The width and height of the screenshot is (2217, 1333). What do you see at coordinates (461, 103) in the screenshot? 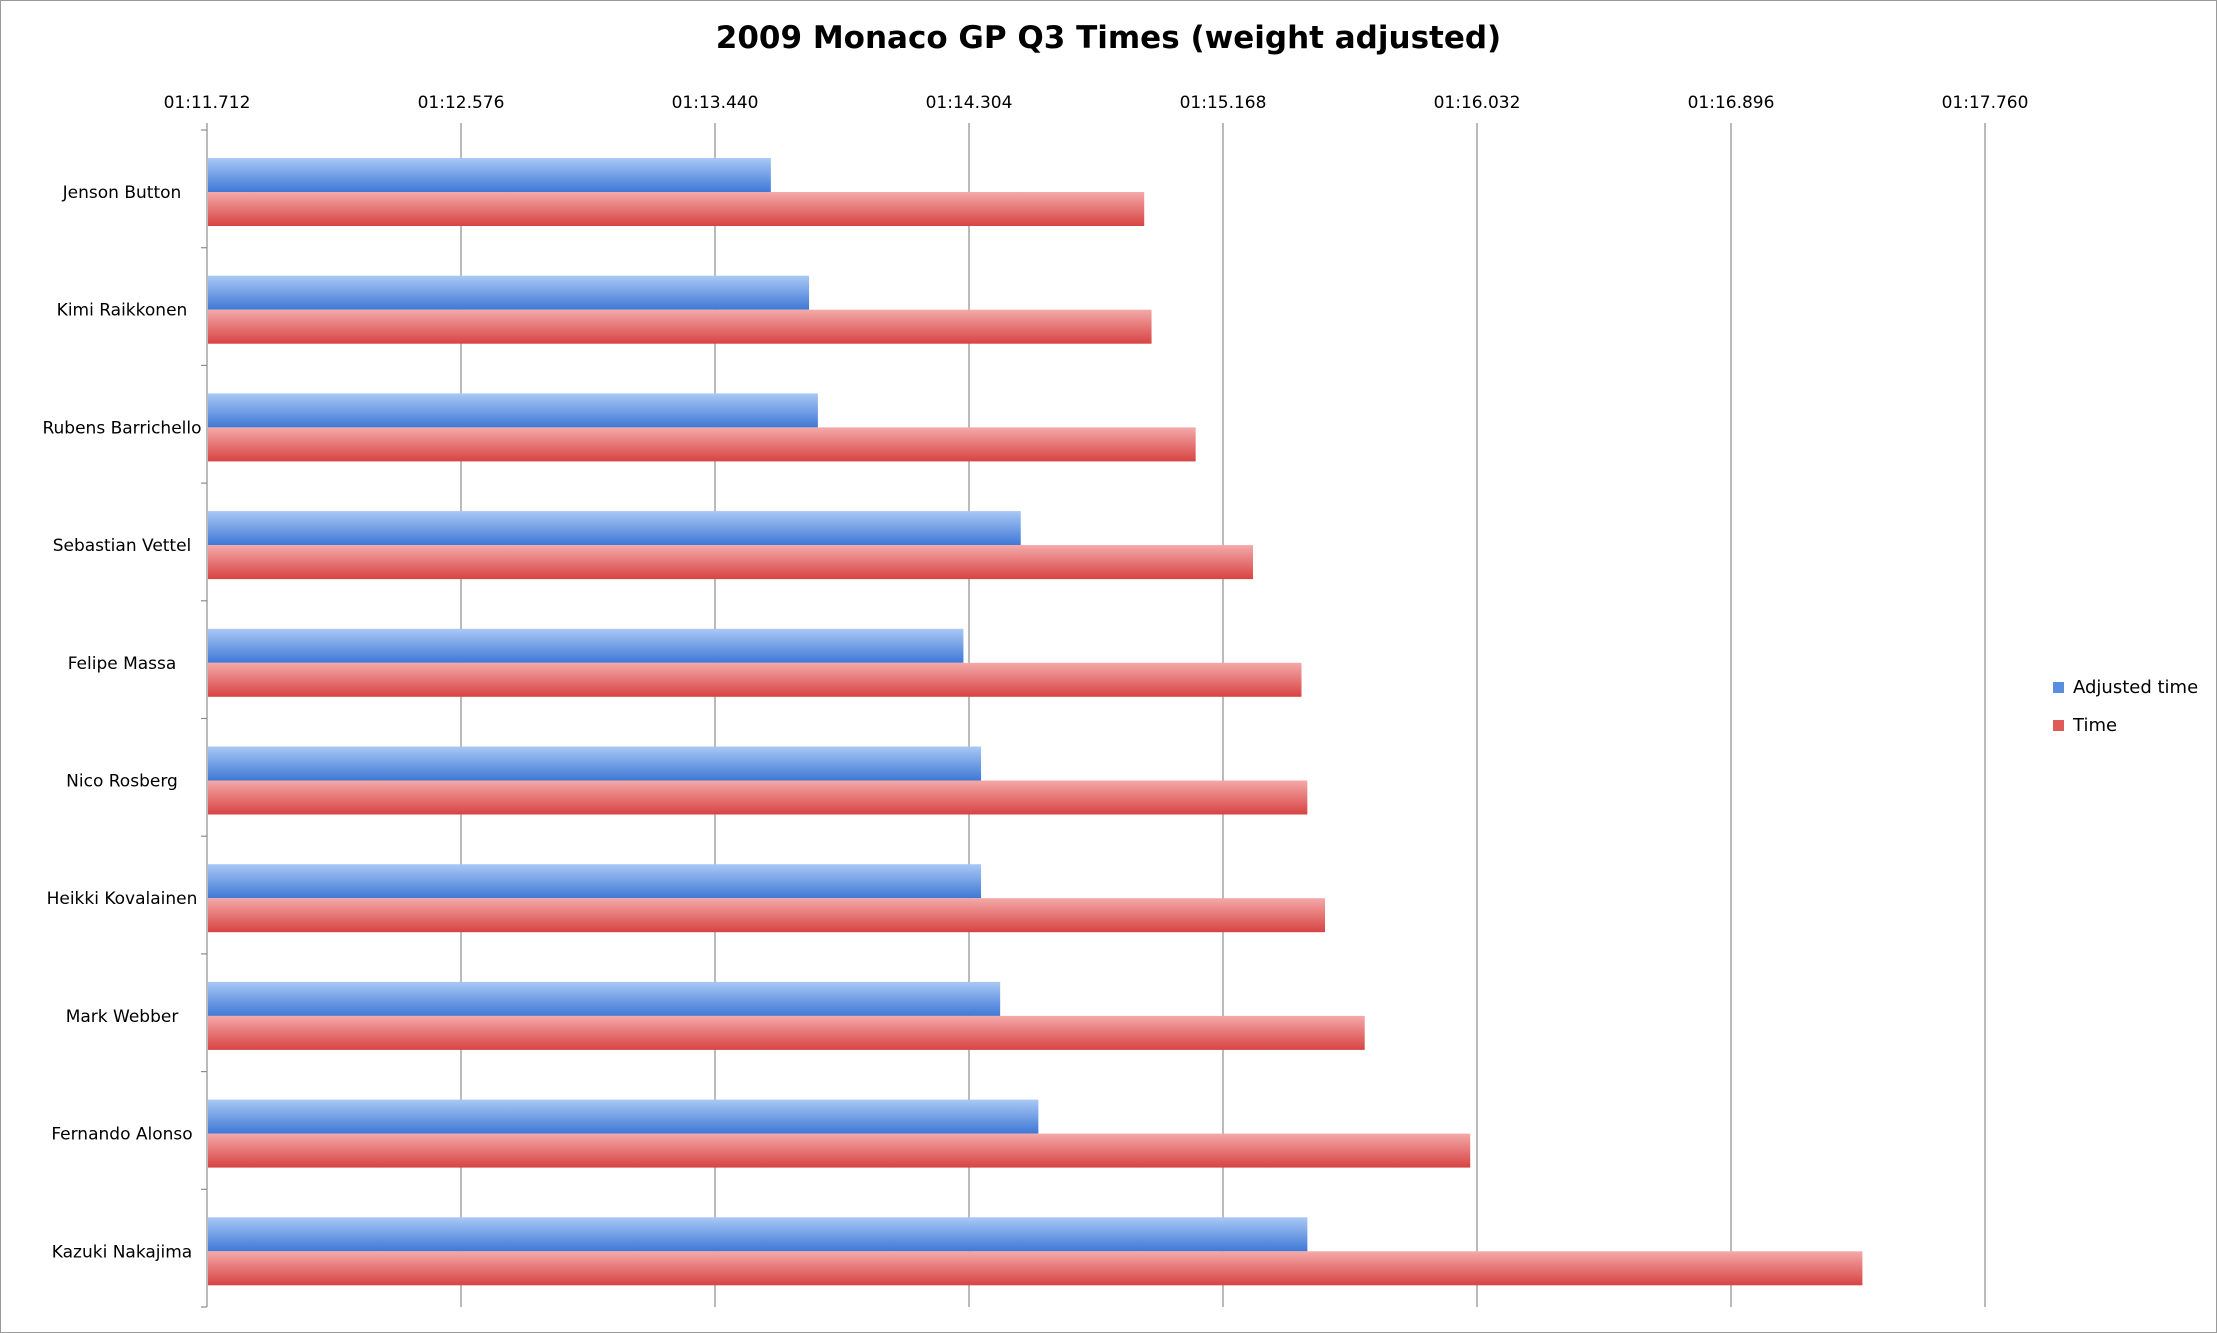
I see `x-tick-label: 01:12.576` at bounding box center [461, 103].